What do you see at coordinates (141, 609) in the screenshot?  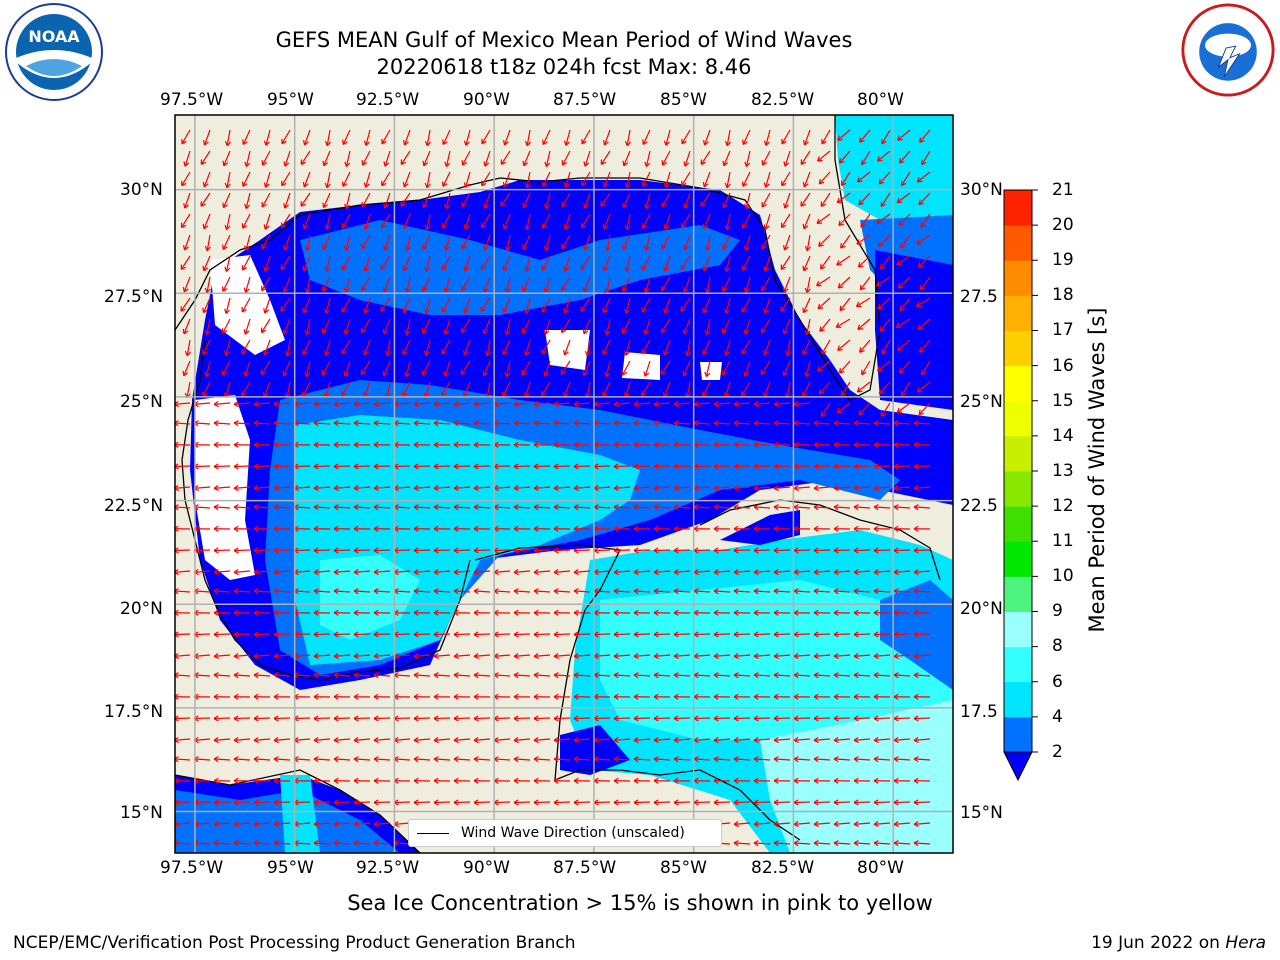 I see `lat-tick-left: 20°N` at bounding box center [141, 609].